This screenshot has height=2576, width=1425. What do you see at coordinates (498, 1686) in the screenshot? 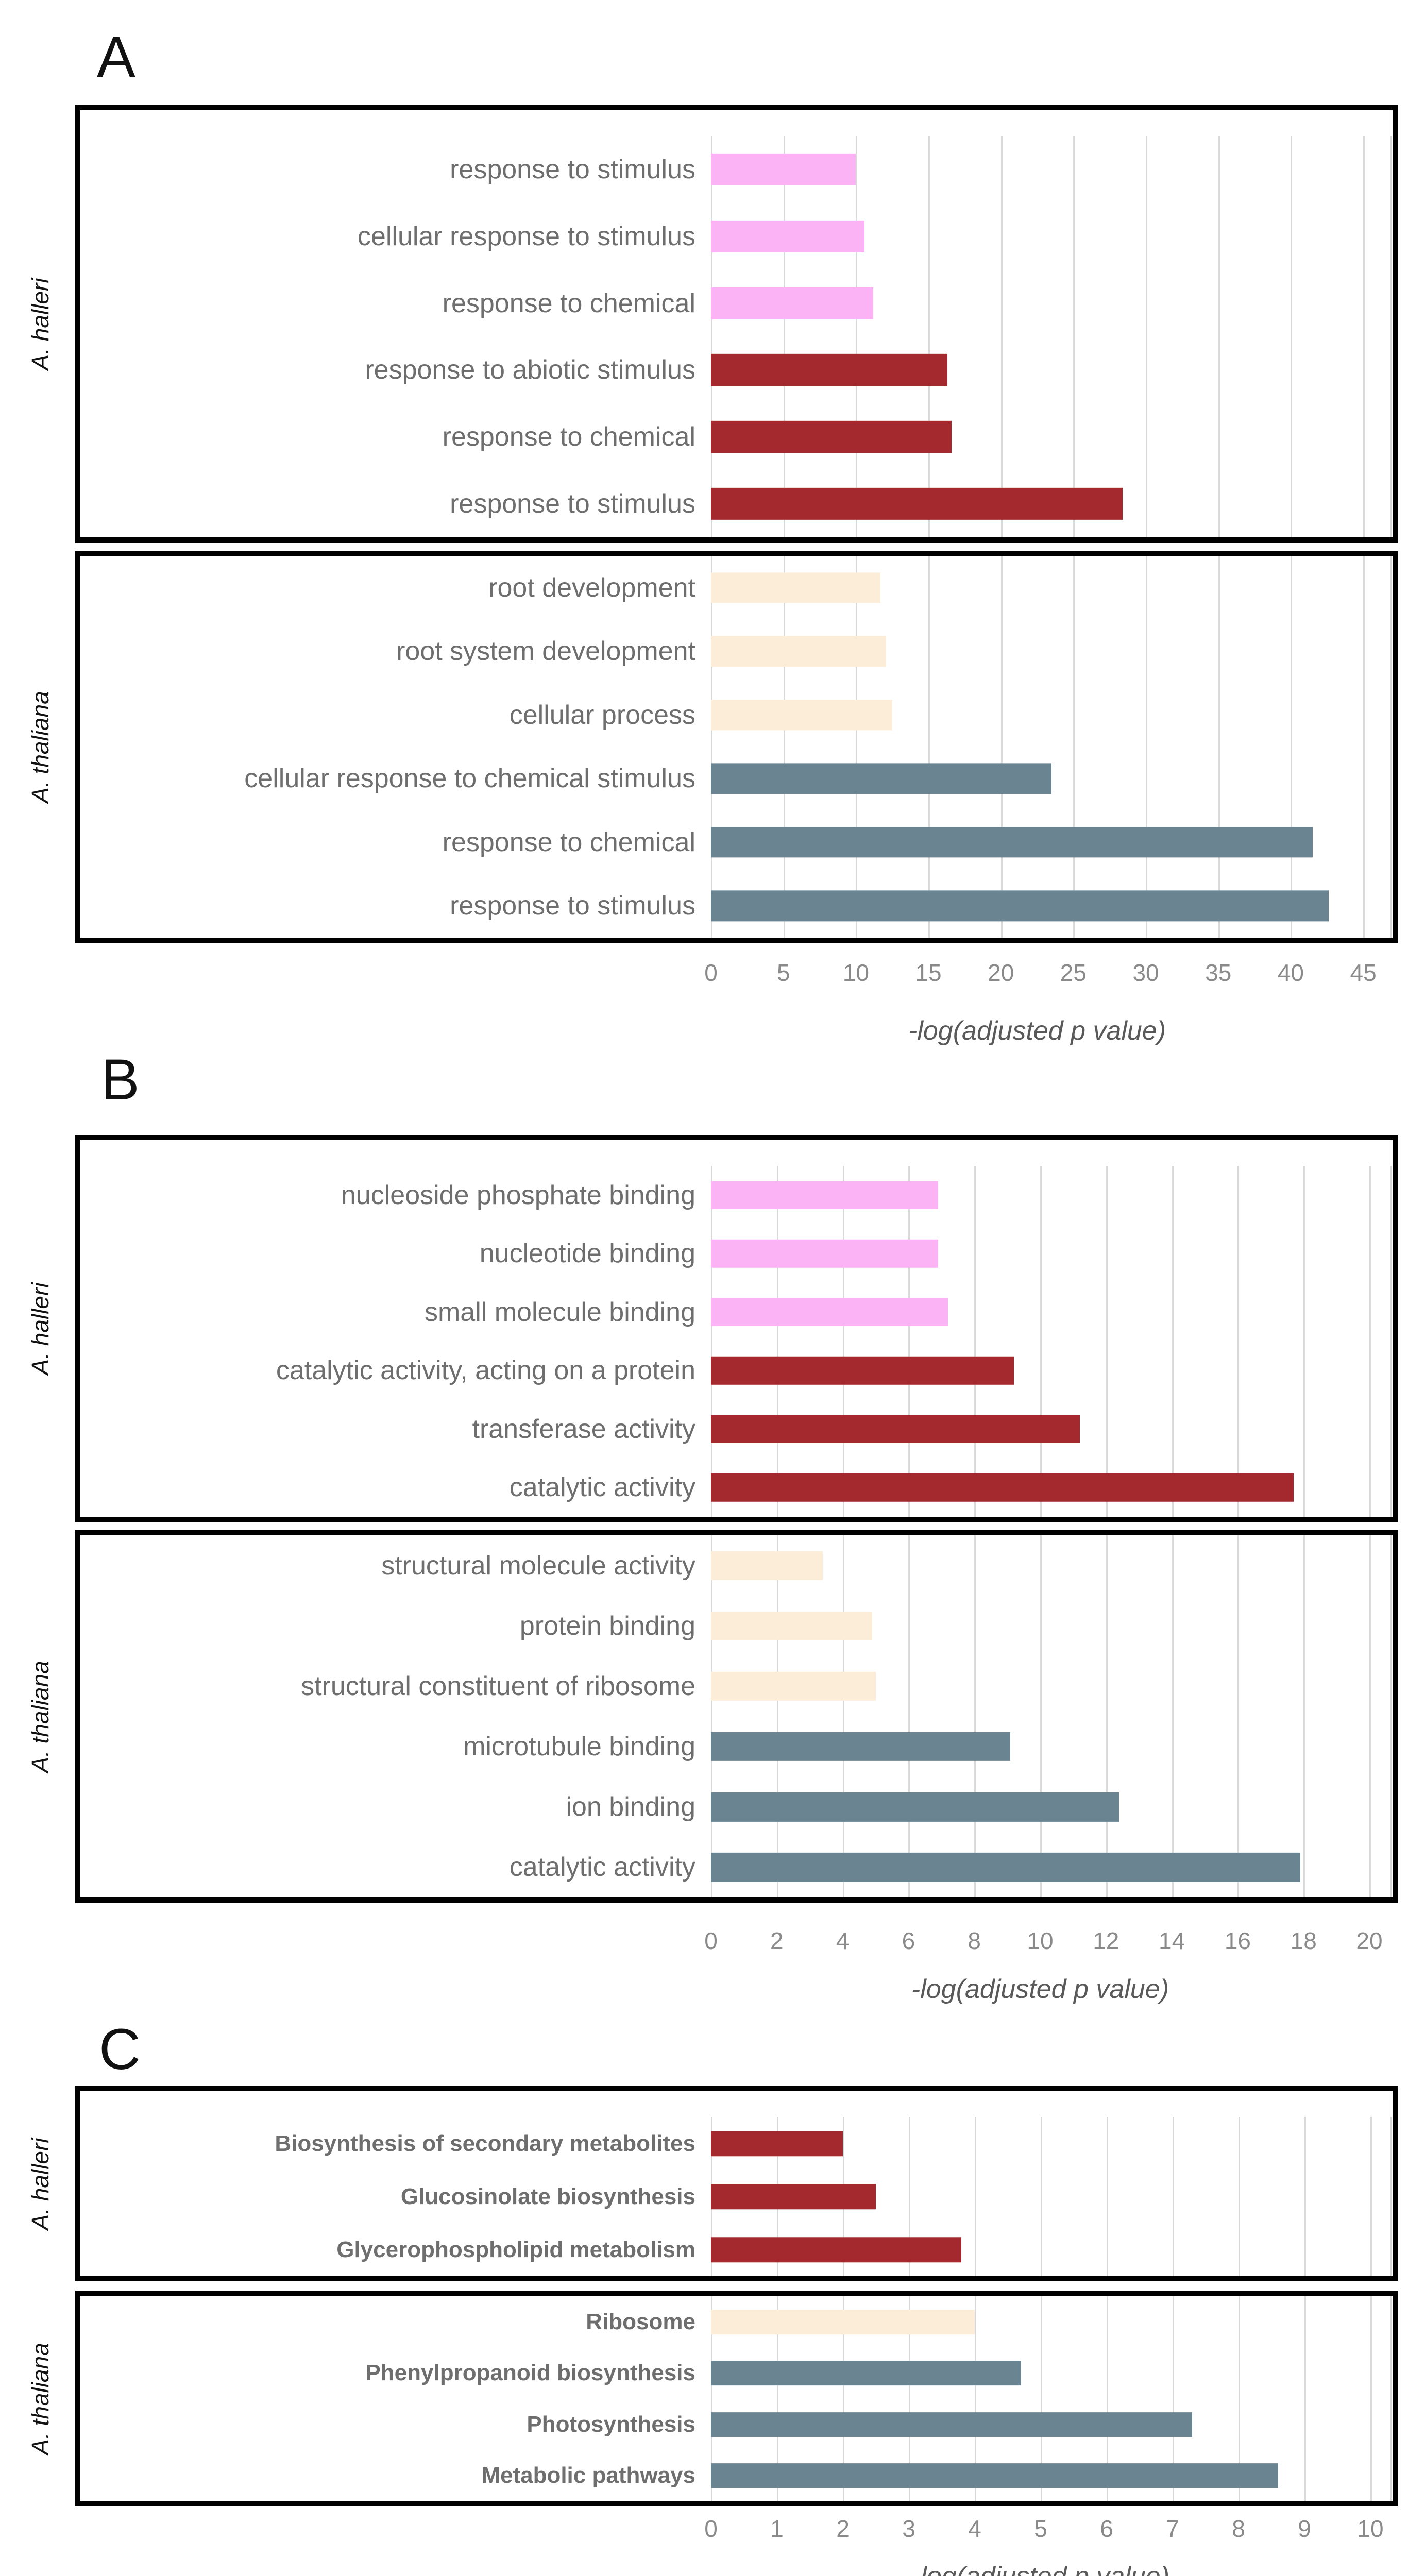
I see `category-label: structural constituent of ribosome` at bounding box center [498, 1686].